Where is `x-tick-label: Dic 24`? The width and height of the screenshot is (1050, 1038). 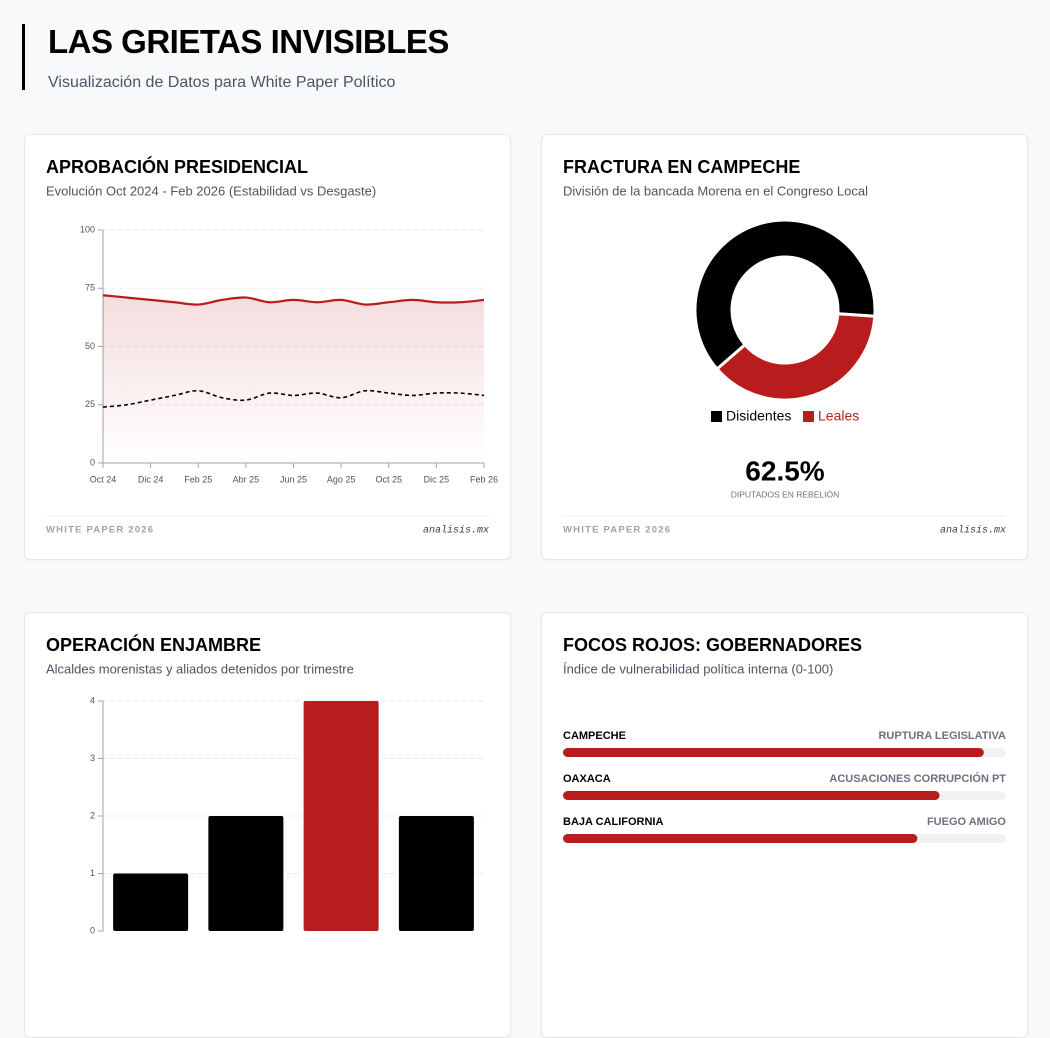
x-tick-label: Dic 24 is located at coordinates (151, 479).